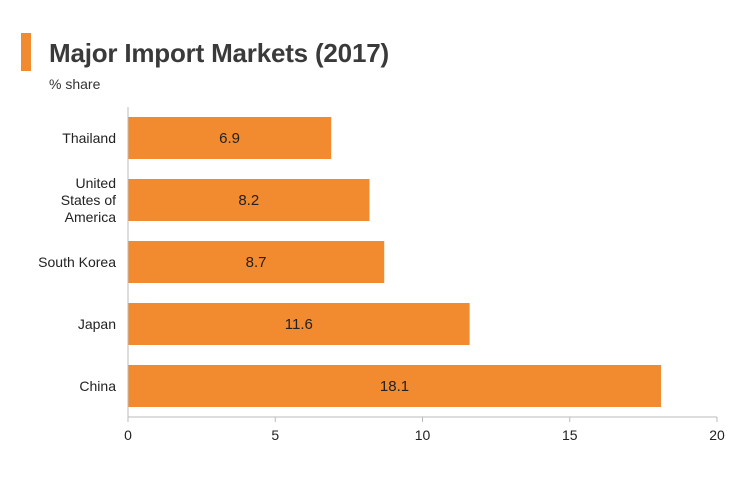 This screenshot has height=480, width=750. Describe the element at coordinates (570, 435) in the screenshot. I see `x-tick-label: 15` at that location.